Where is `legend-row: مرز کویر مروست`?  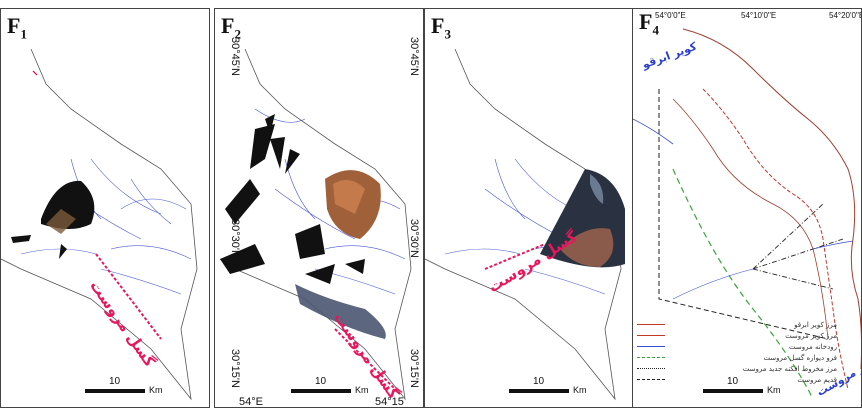
legend-row: مرز کویر مروست is located at coordinates (737, 335).